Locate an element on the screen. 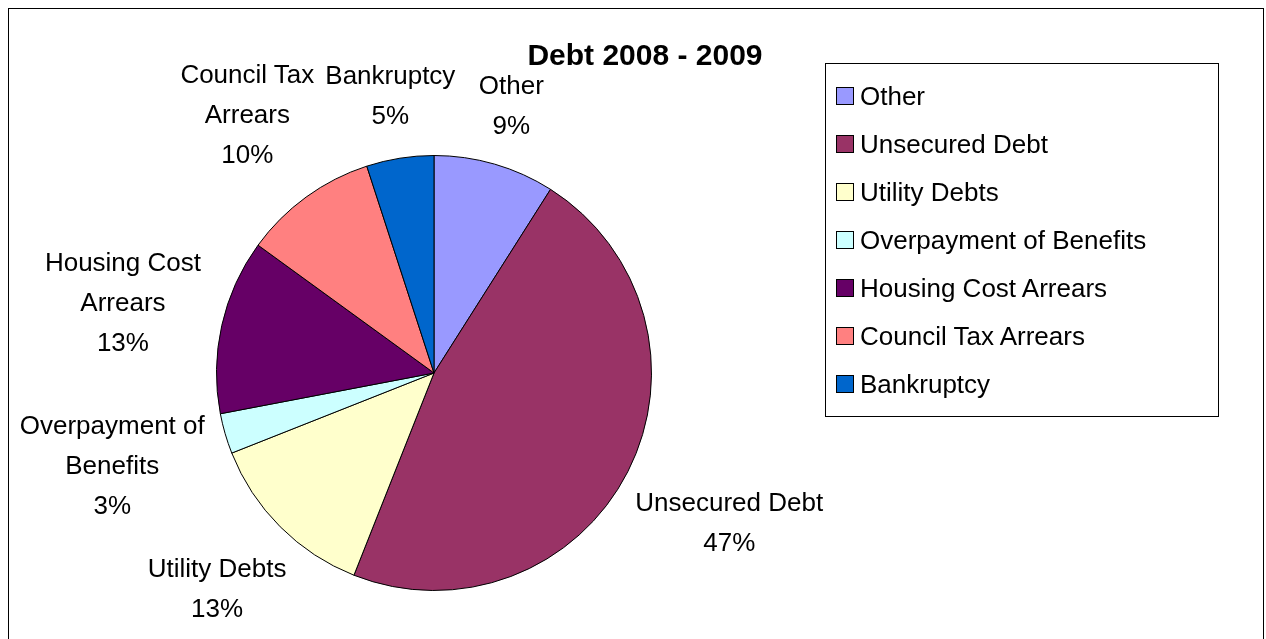 This screenshot has width=1266, height=639. legend-label: Unsecured Debt is located at coordinates (954, 144).